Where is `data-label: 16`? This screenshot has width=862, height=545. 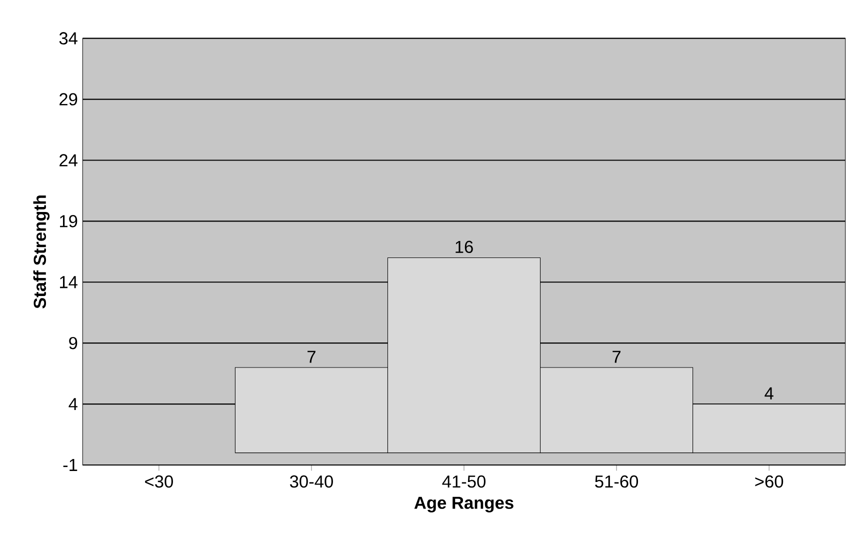
data-label: 16 is located at coordinates (464, 247).